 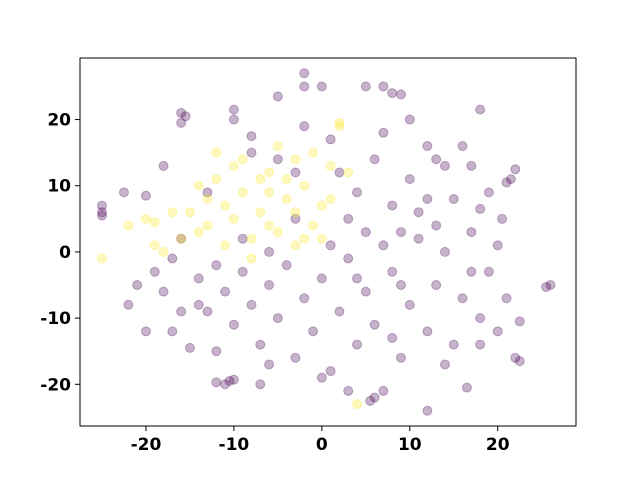 I want to click on y-tick-label: 20, so click(x=59, y=121).